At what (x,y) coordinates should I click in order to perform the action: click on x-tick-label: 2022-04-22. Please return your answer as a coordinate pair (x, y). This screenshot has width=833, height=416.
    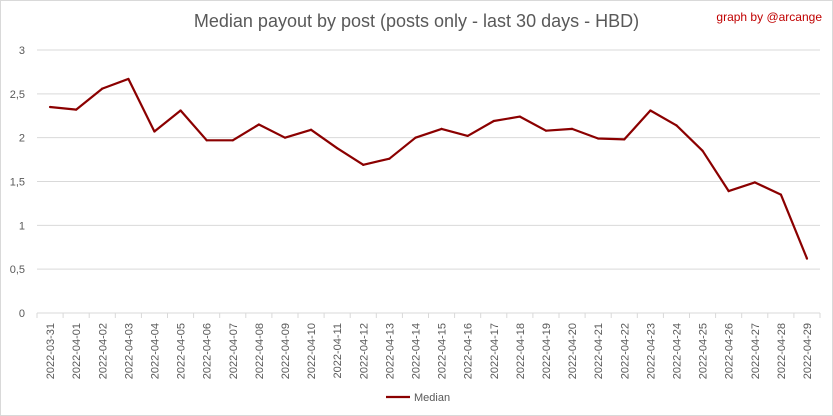
    Looking at the image, I should click on (625, 351).